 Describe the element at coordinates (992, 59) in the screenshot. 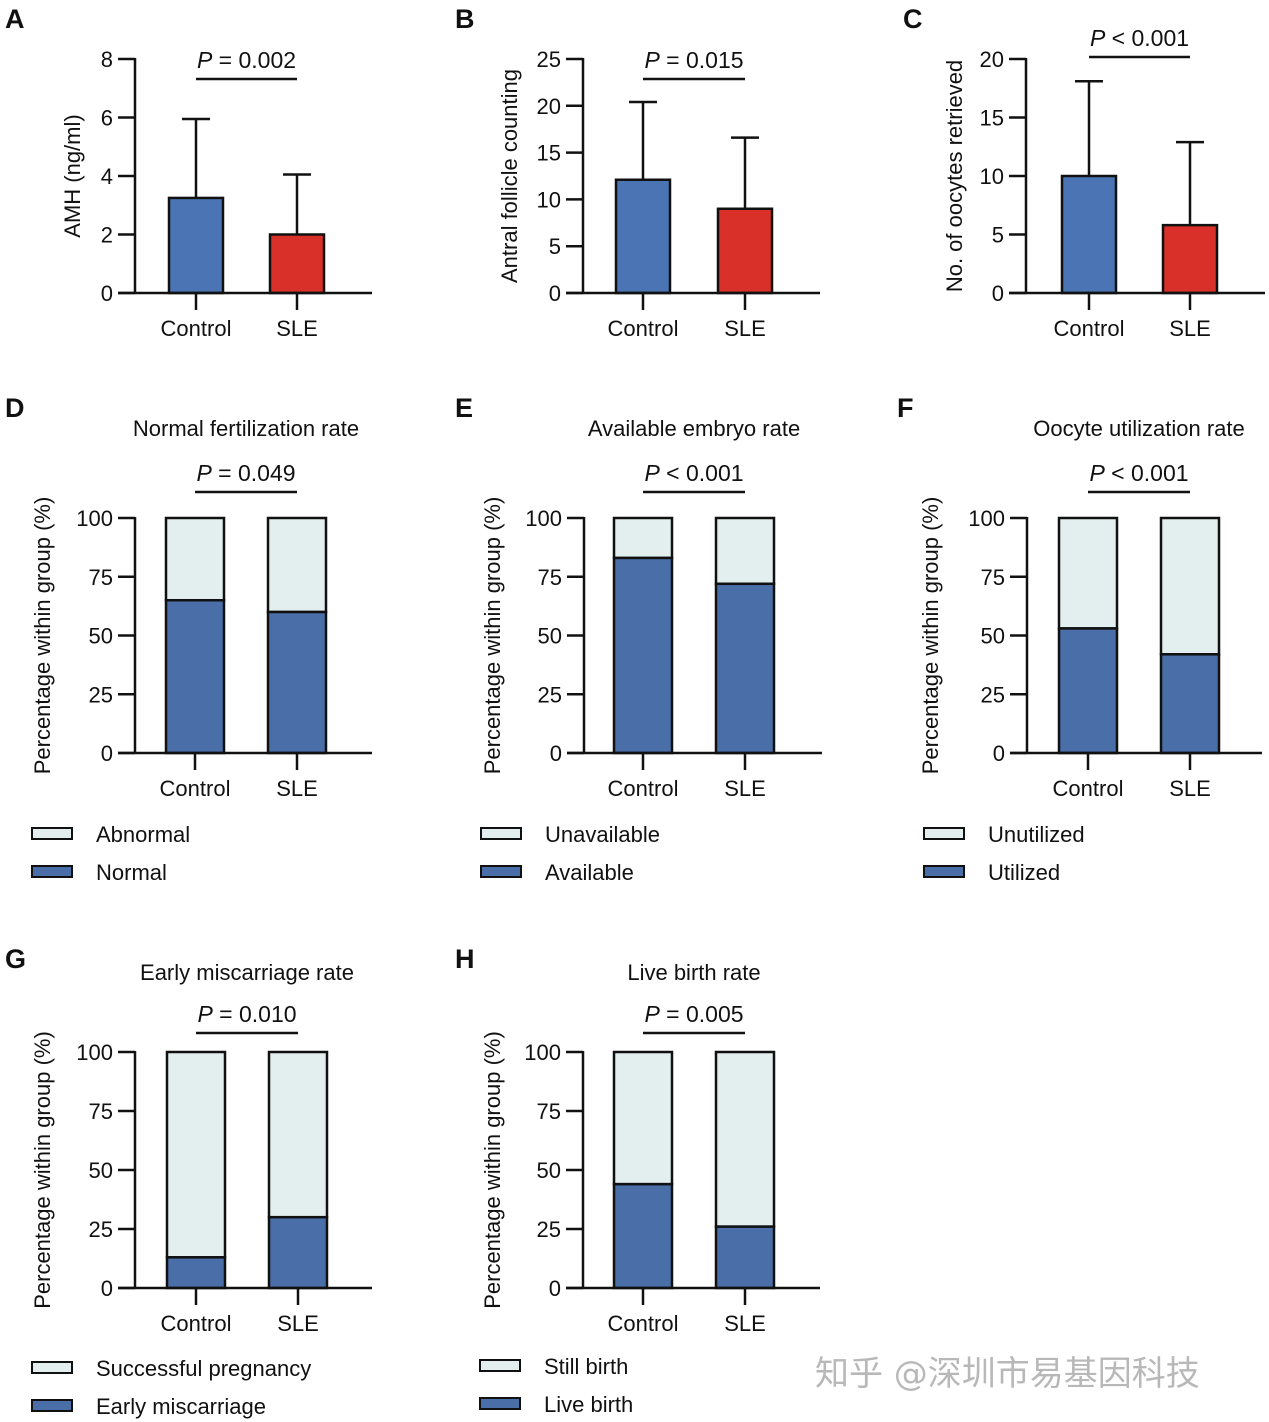

I see `y-tick-label: 20` at that location.